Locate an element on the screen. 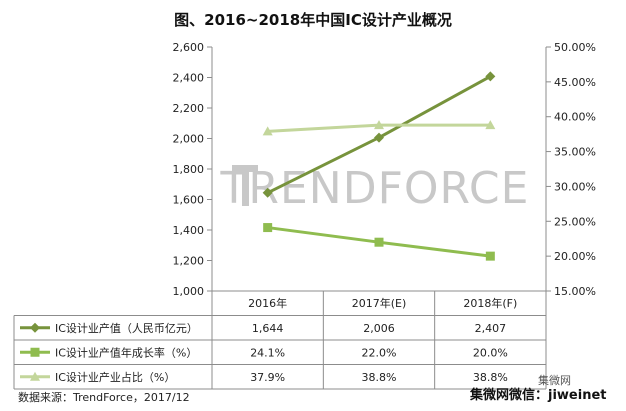 This screenshot has width=626, height=411. left-tick-label: 1,000 is located at coordinates (189, 291).